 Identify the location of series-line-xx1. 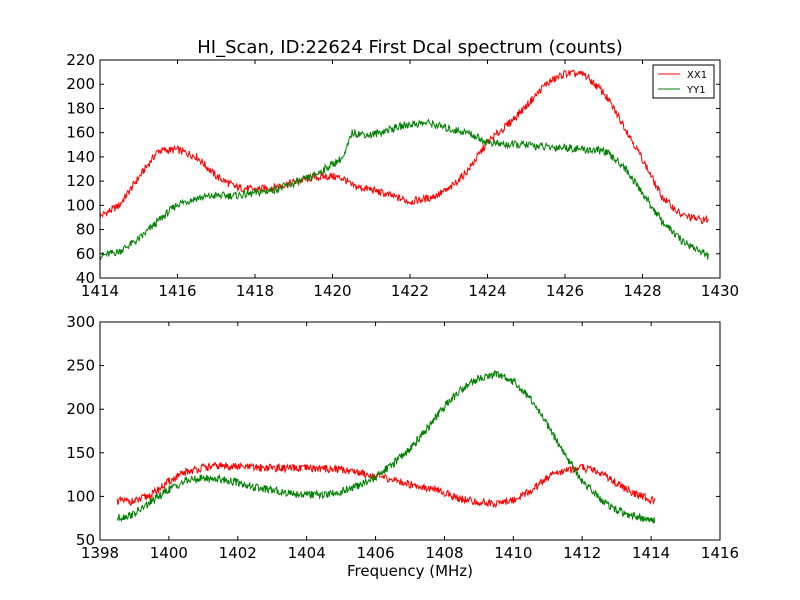
(386, 485).